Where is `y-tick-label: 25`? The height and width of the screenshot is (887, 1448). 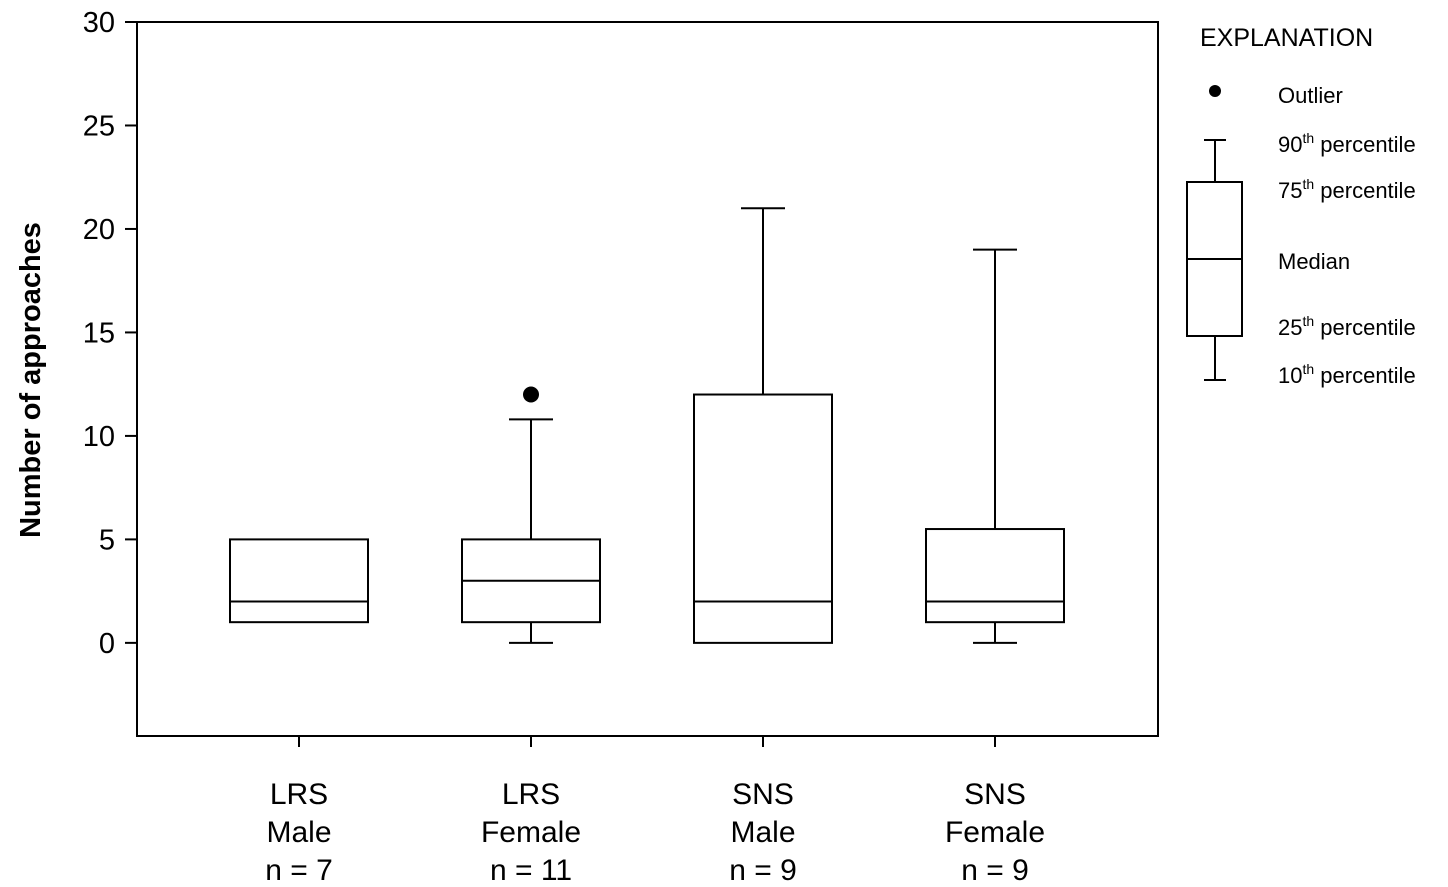
y-tick-label: 25 is located at coordinates (99, 126).